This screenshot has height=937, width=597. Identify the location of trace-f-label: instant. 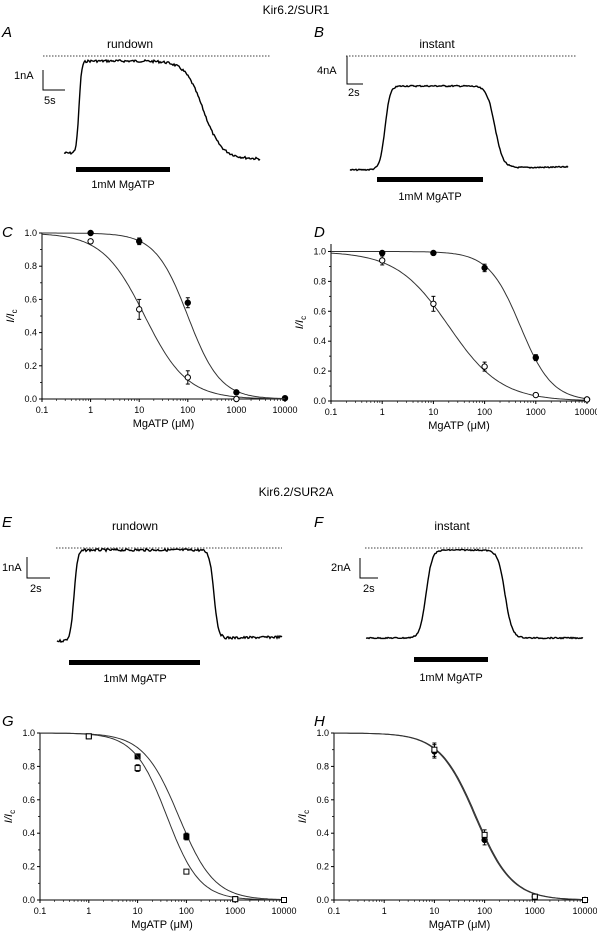
(452, 526).